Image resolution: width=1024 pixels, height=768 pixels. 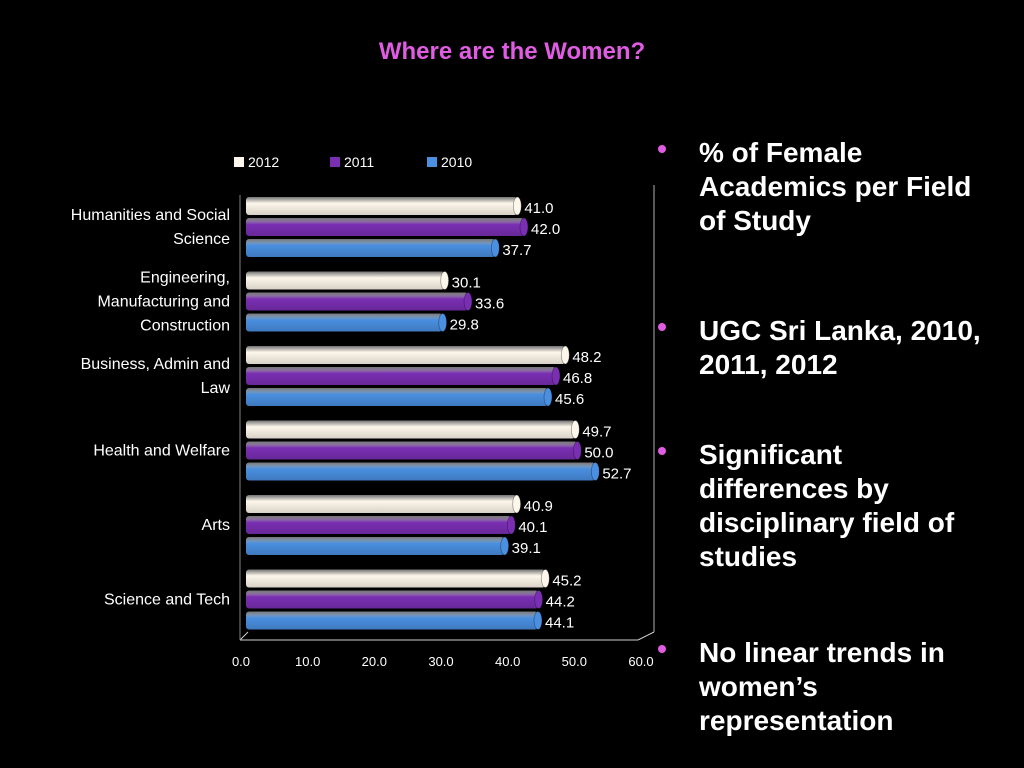 What do you see at coordinates (616, 474) in the screenshot?
I see `data-label: 52.7` at bounding box center [616, 474].